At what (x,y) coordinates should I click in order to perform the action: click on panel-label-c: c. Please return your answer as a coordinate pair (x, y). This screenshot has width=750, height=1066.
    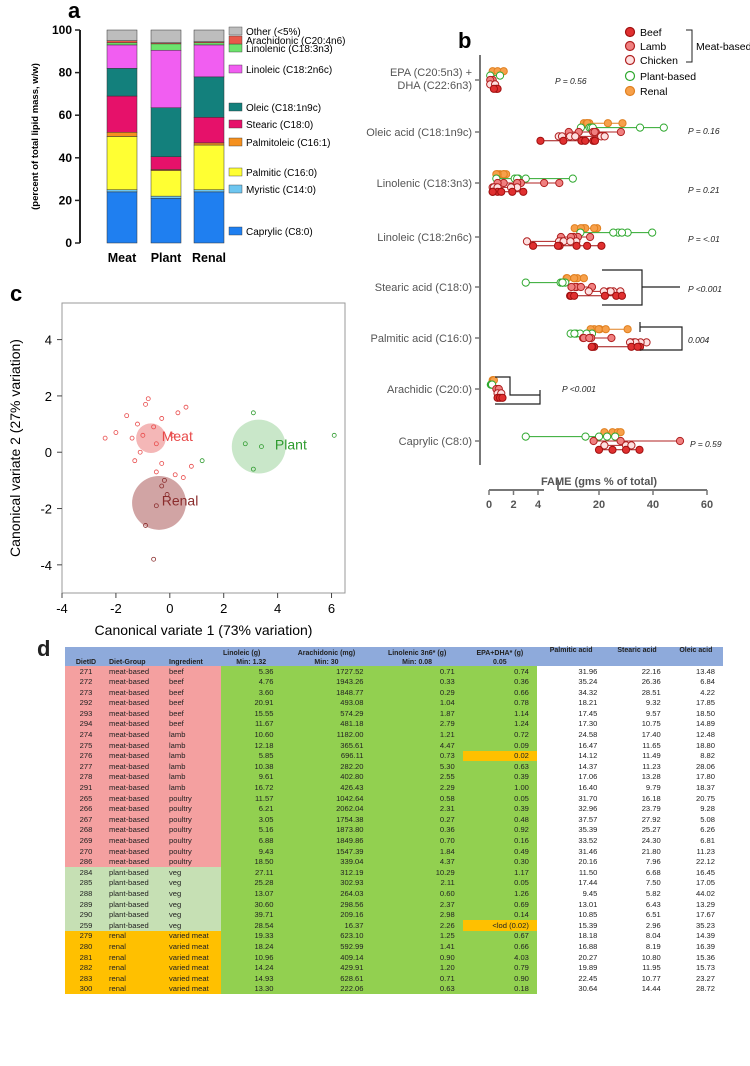
    Looking at the image, I should click on (16, 295).